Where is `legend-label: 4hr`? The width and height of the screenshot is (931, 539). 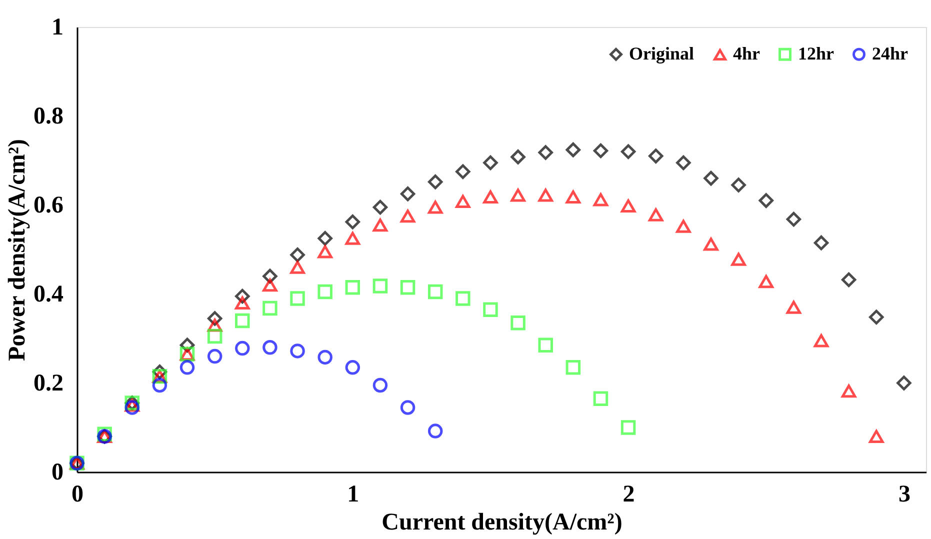 legend-label: 4hr is located at coordinates (746, 54).